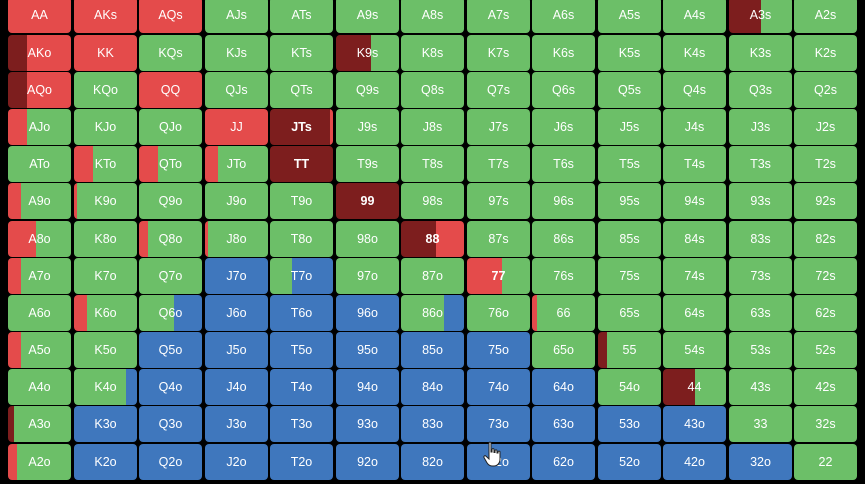 This screenshot has width=865, height=484. I want to click on hand-cell-84o: 84o, so click(432, 387).